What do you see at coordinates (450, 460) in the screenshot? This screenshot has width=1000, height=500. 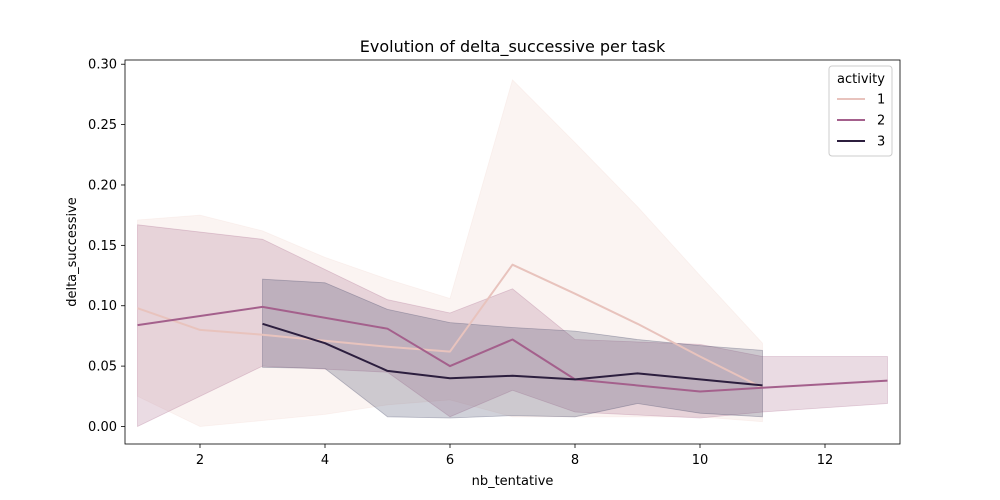 I see `x-tick-label: 6` at bounding box center [450, 460].